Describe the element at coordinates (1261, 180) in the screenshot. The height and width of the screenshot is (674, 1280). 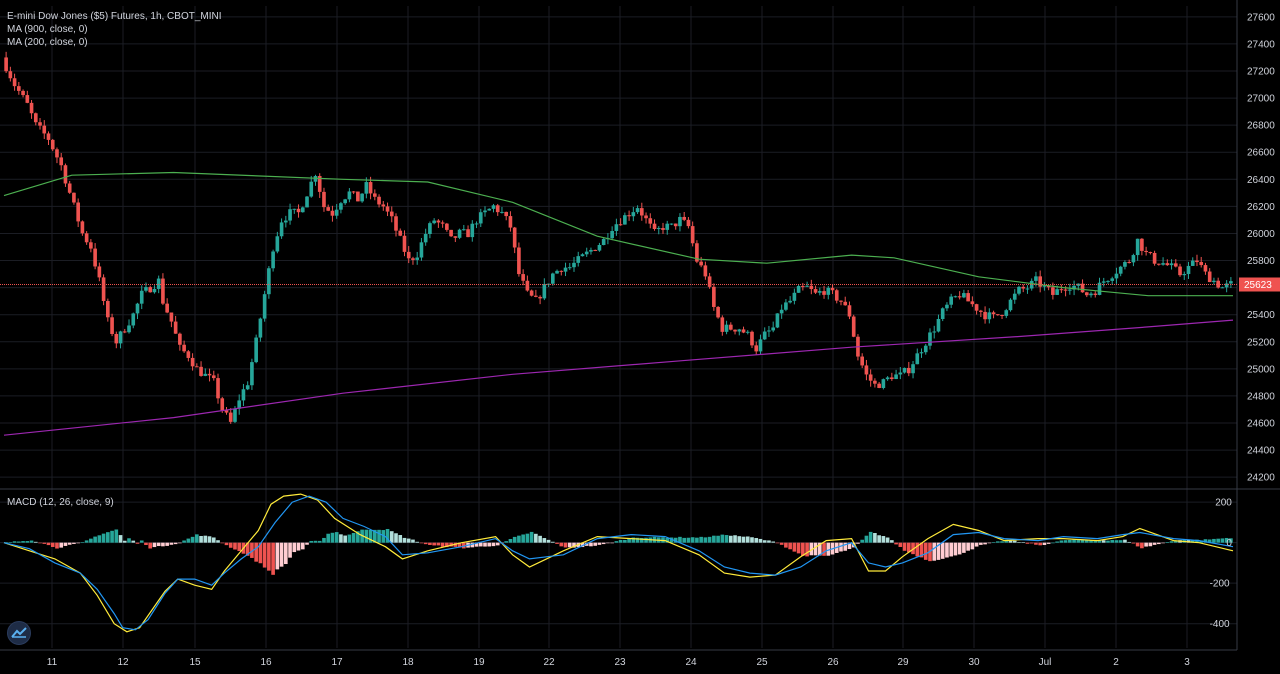
I see `price-tick-label: 26400` at that location.